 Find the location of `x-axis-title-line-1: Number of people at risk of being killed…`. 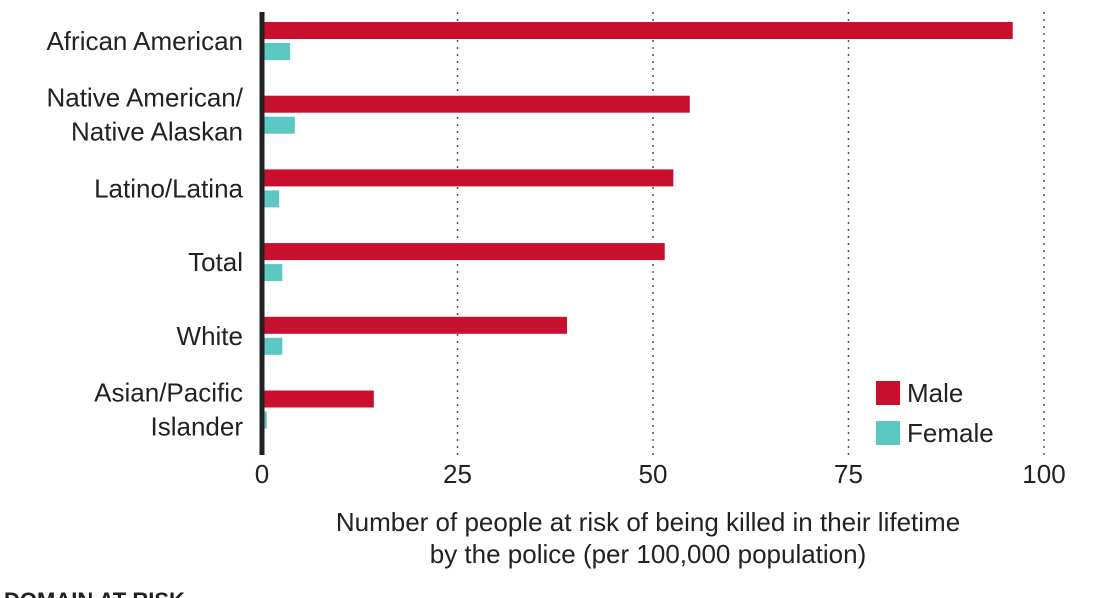

x-axis-title-line-1: Number of people at risk of being killed… is located at coordinates (648, 522).